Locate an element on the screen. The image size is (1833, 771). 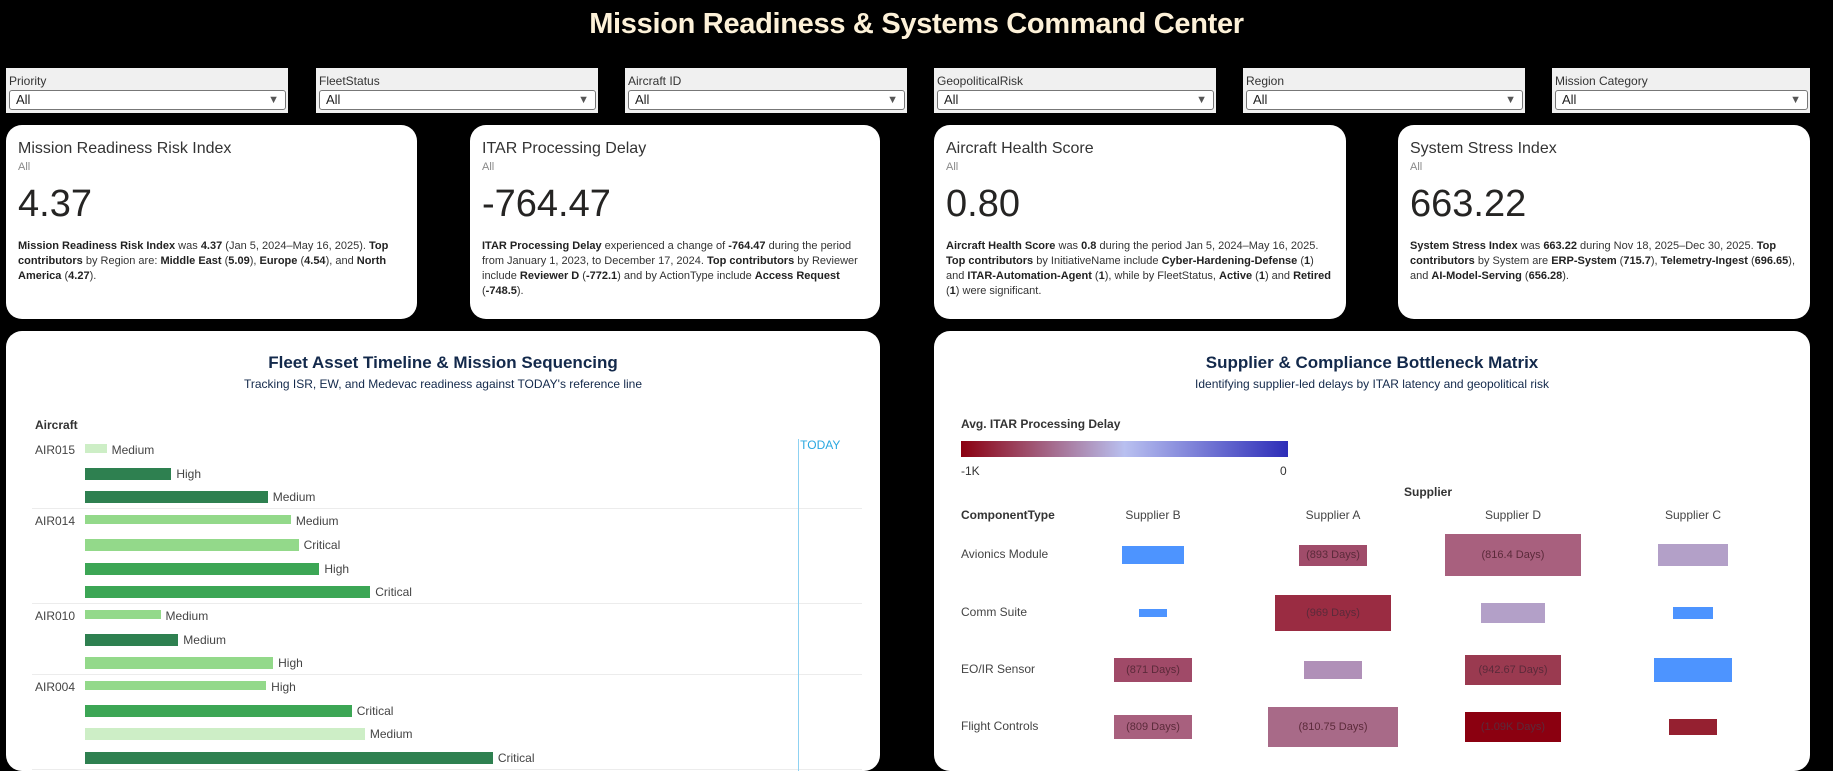
filter-label: FleetStatus is located at coordinates (349, 81).